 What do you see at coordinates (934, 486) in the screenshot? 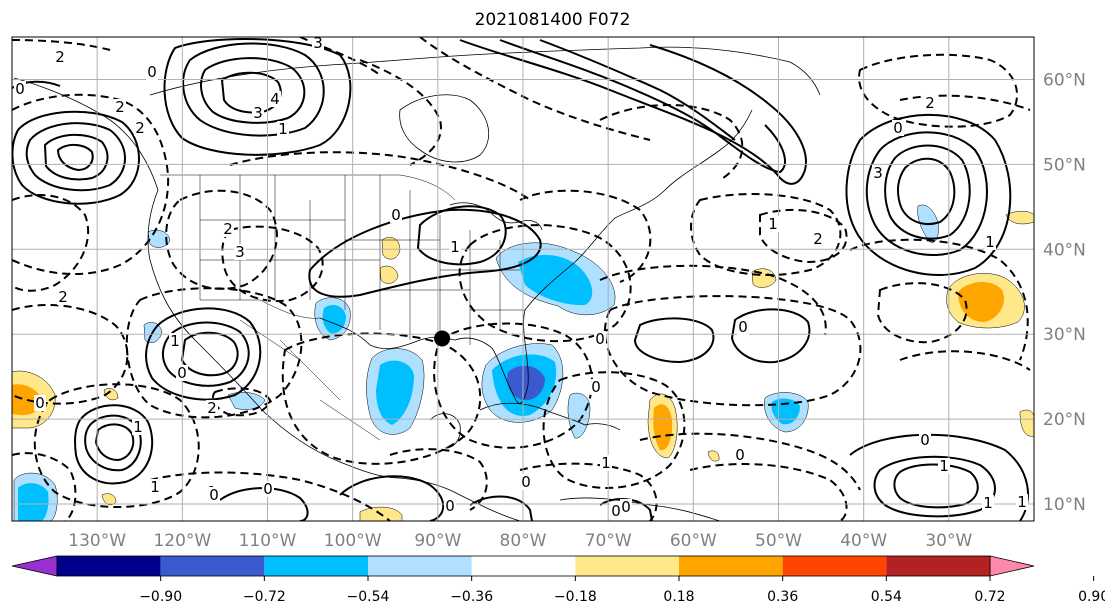
I see `contour-high-se-atlantic` at bounding box center [934, 486].